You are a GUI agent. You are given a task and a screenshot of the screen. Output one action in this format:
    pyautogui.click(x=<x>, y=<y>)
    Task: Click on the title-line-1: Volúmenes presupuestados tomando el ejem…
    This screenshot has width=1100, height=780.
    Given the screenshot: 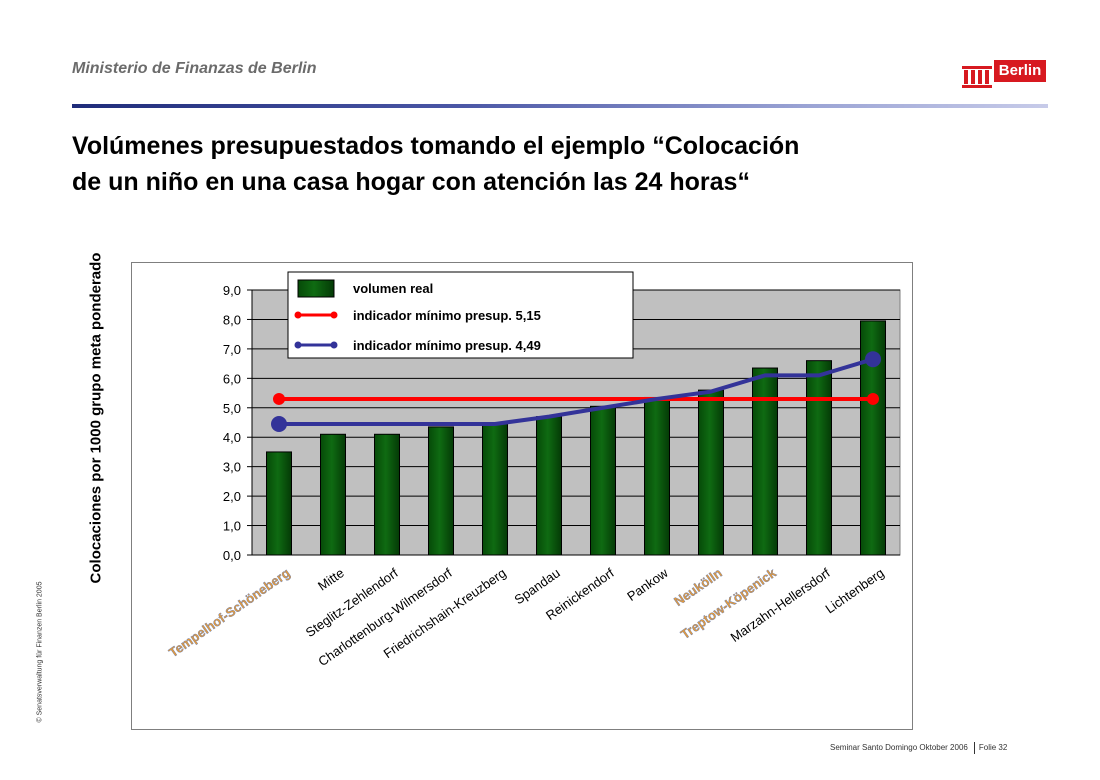 What is the action you would take?
    pyautogui.click(x=436, y=146)
    